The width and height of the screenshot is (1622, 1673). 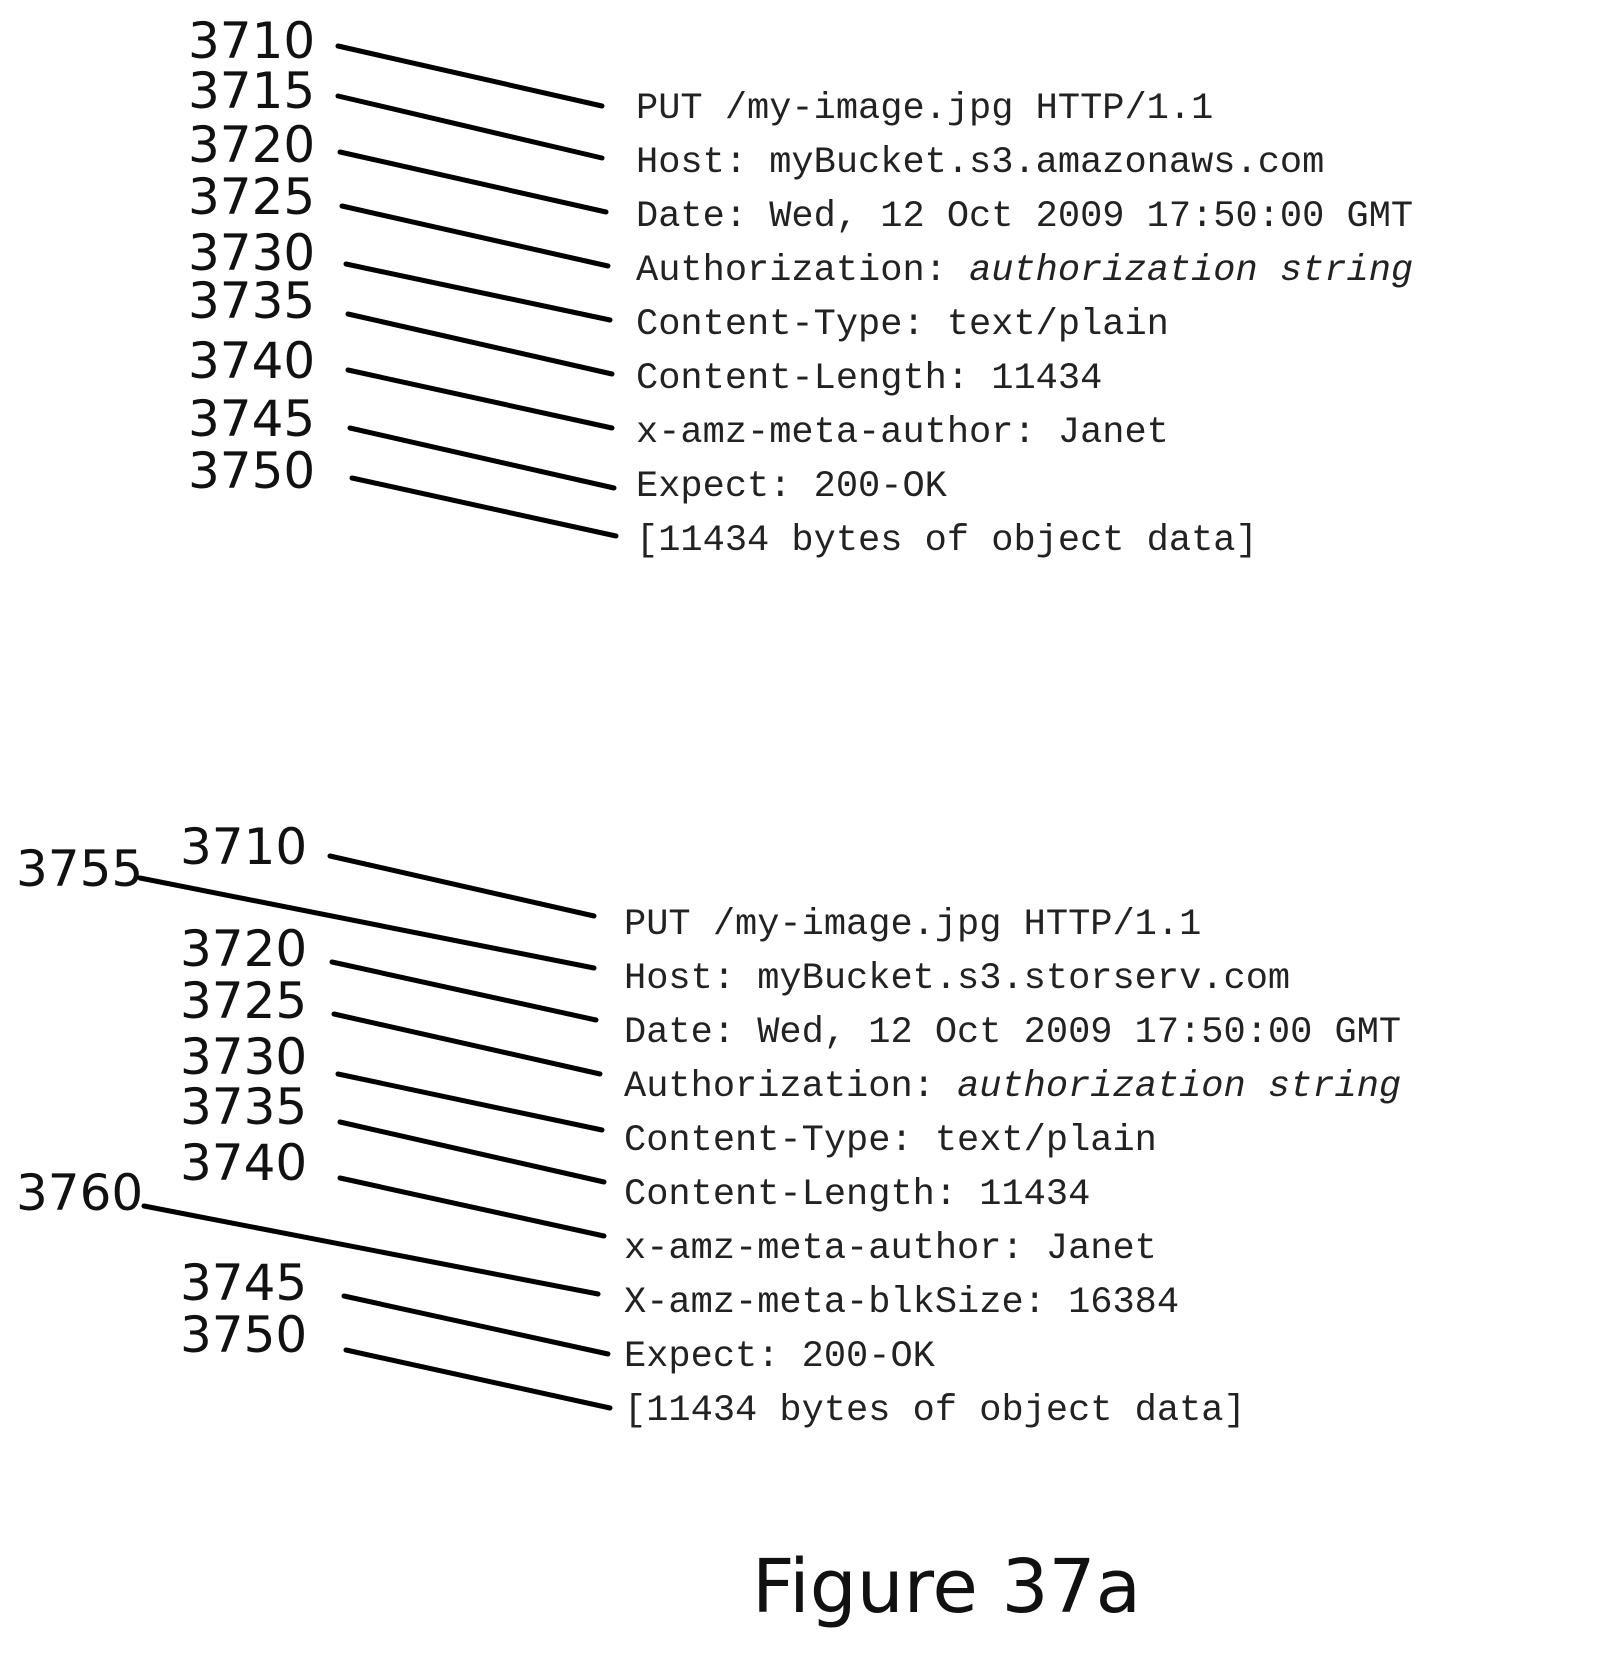 I want to click on figure-caption: Figure 37a, so click(x=946, y=1587).